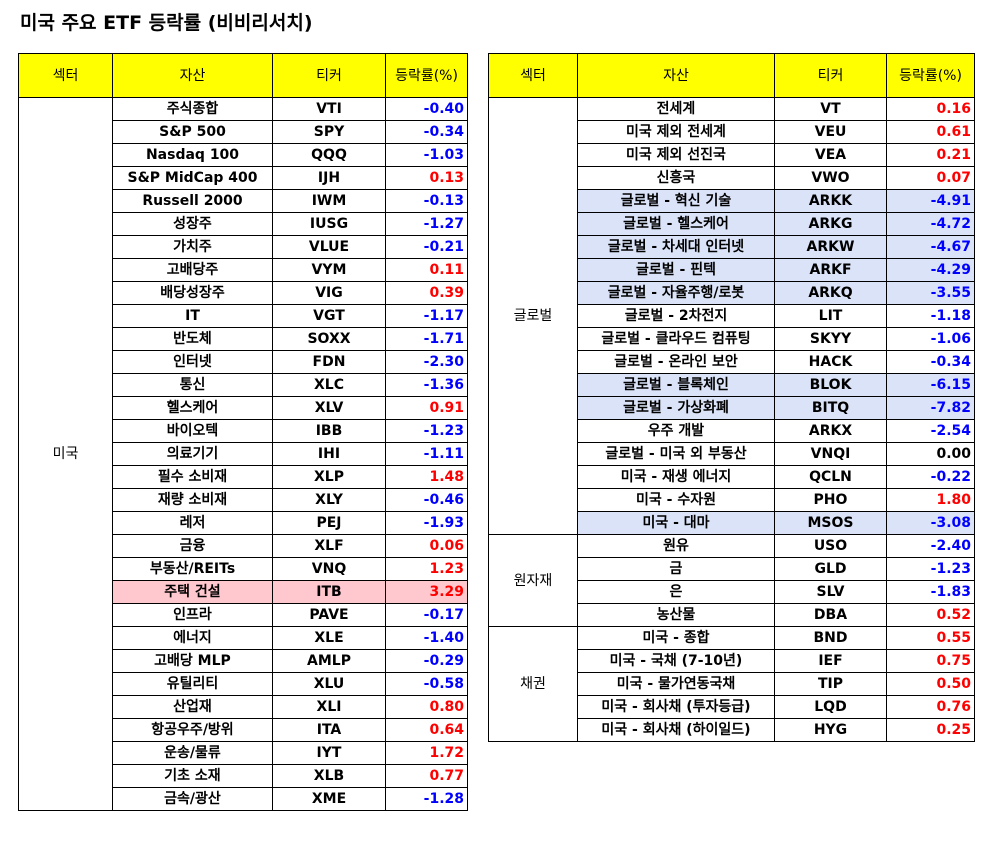 The height and width of the screenshot is (841, 991). I want to click on change-cell: -0.29, so click(426, 661).